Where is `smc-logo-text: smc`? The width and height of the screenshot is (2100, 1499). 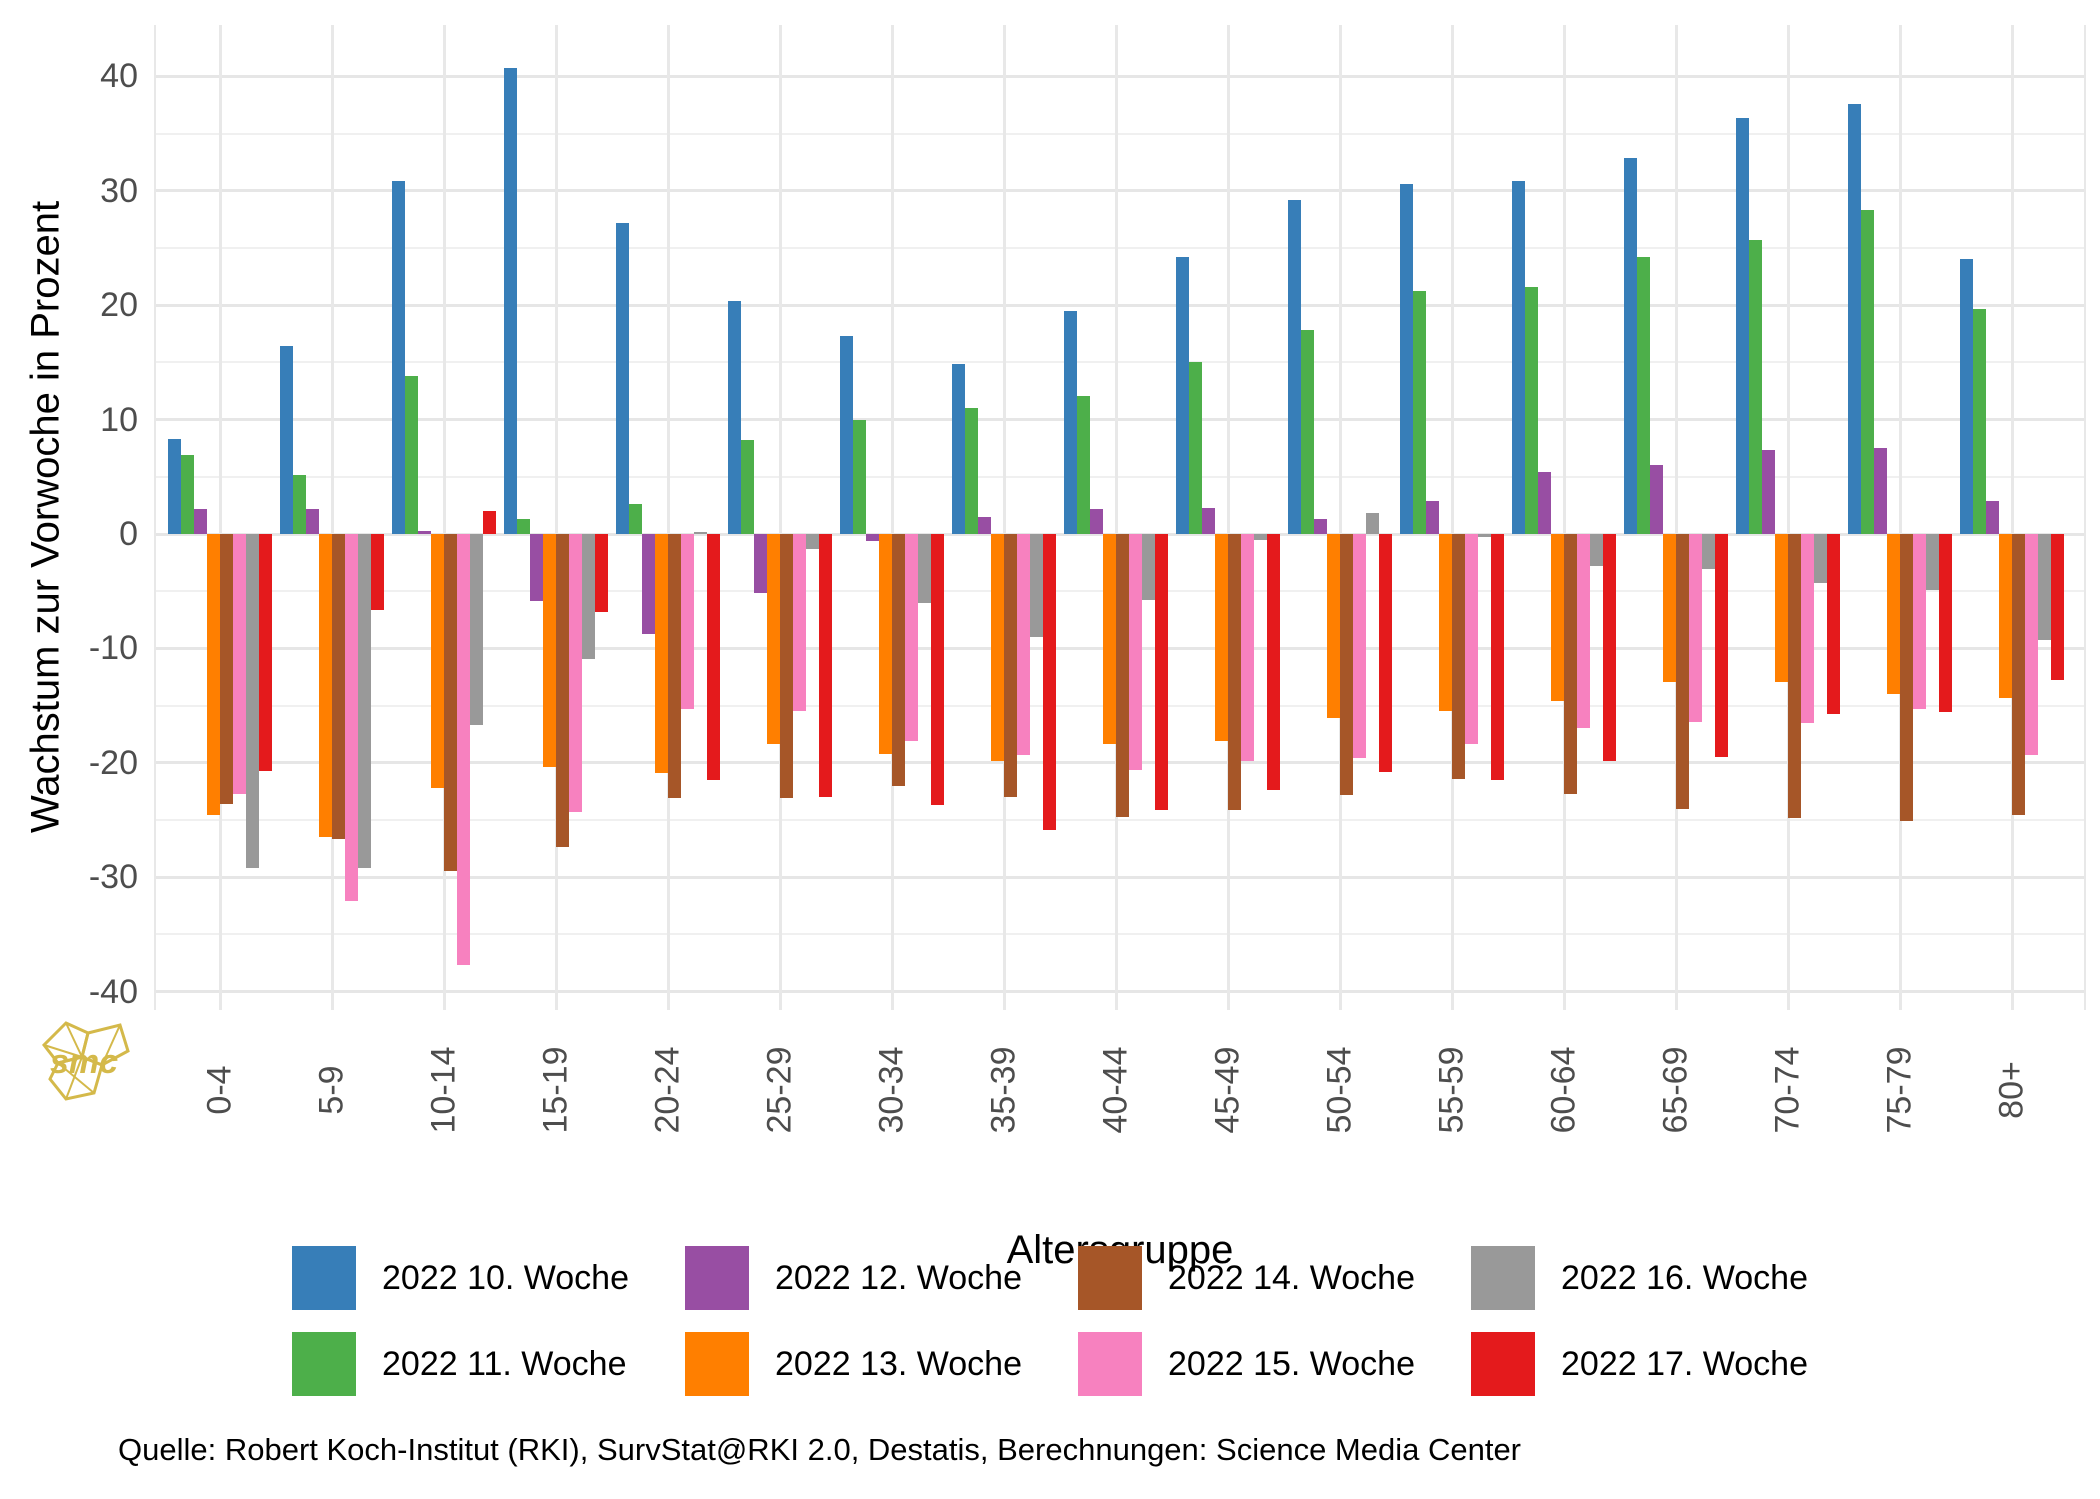
smc-logo-text: smc is located at coordinates (84, 1062).